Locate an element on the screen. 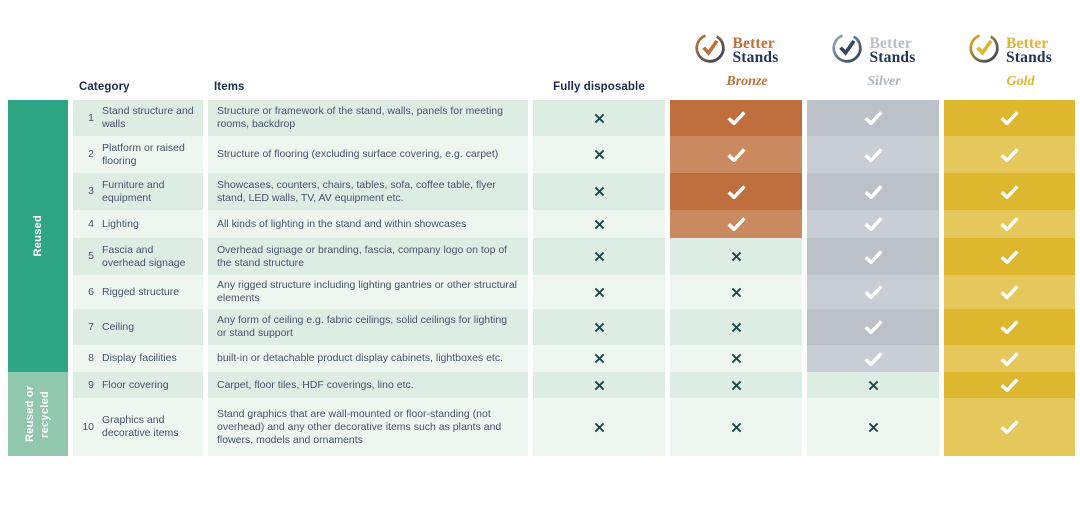 Image resolution: width=1080 pixels, height=506 pixels. tier-header-bronze: Better Stands Bronze is located at coordinates (736, 50).